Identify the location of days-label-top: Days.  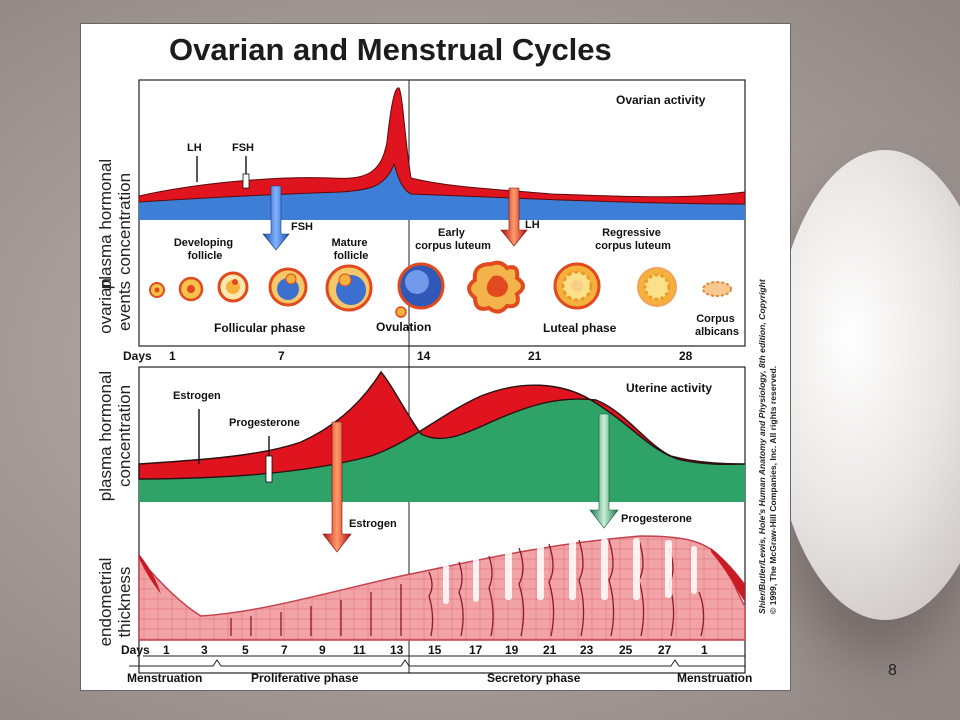
(137, 356).